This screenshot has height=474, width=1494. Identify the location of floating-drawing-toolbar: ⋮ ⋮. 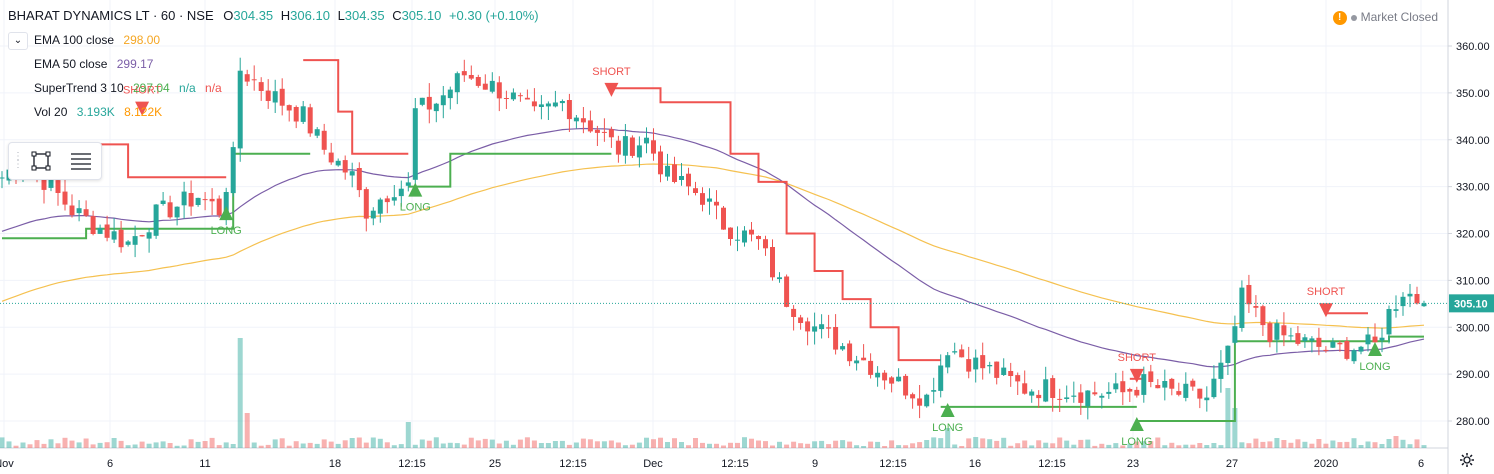
(55, 161).